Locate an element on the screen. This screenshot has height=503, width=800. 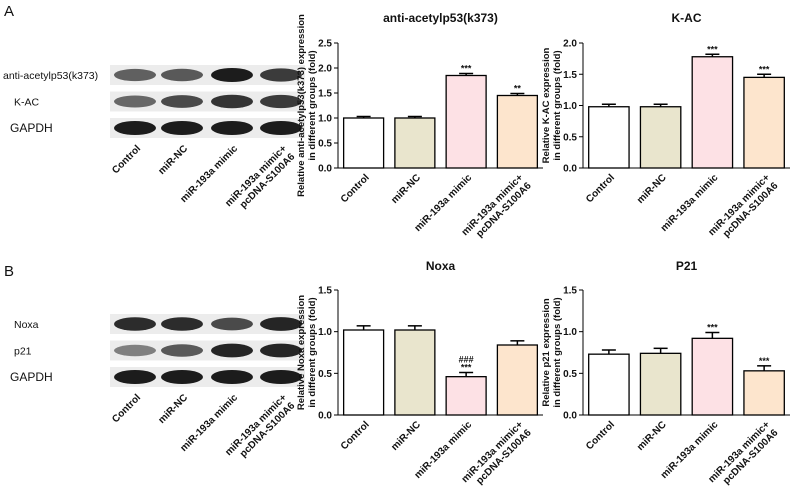
panel-label: B is located at coordinates (9, 271).